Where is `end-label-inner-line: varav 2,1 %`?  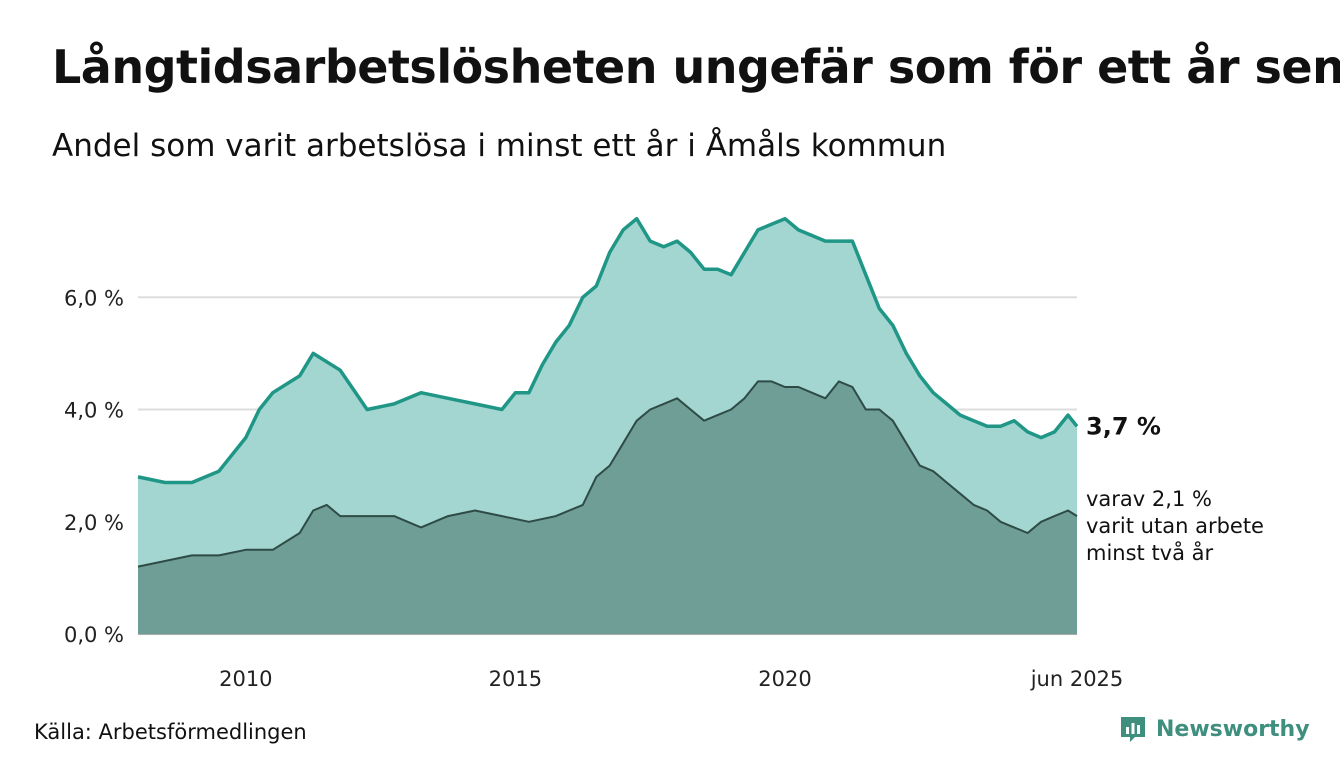 end-label-inner-line: varav 2,1 % is located at coordinates (1149, 499).